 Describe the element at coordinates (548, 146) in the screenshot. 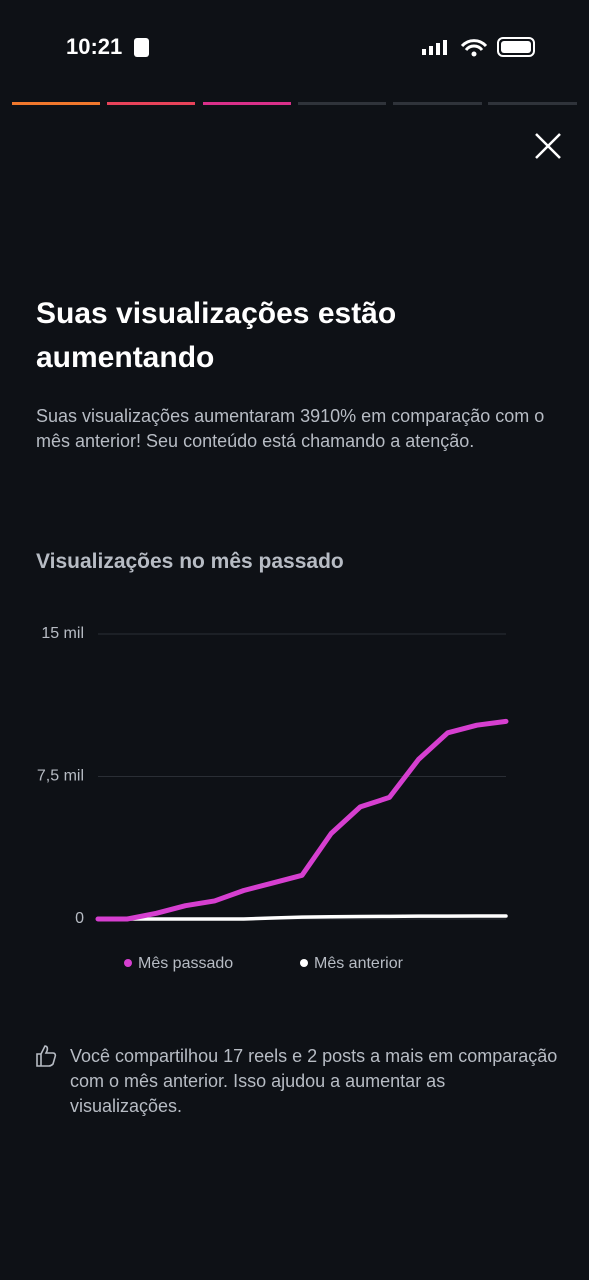

I see `close-button` at that location.